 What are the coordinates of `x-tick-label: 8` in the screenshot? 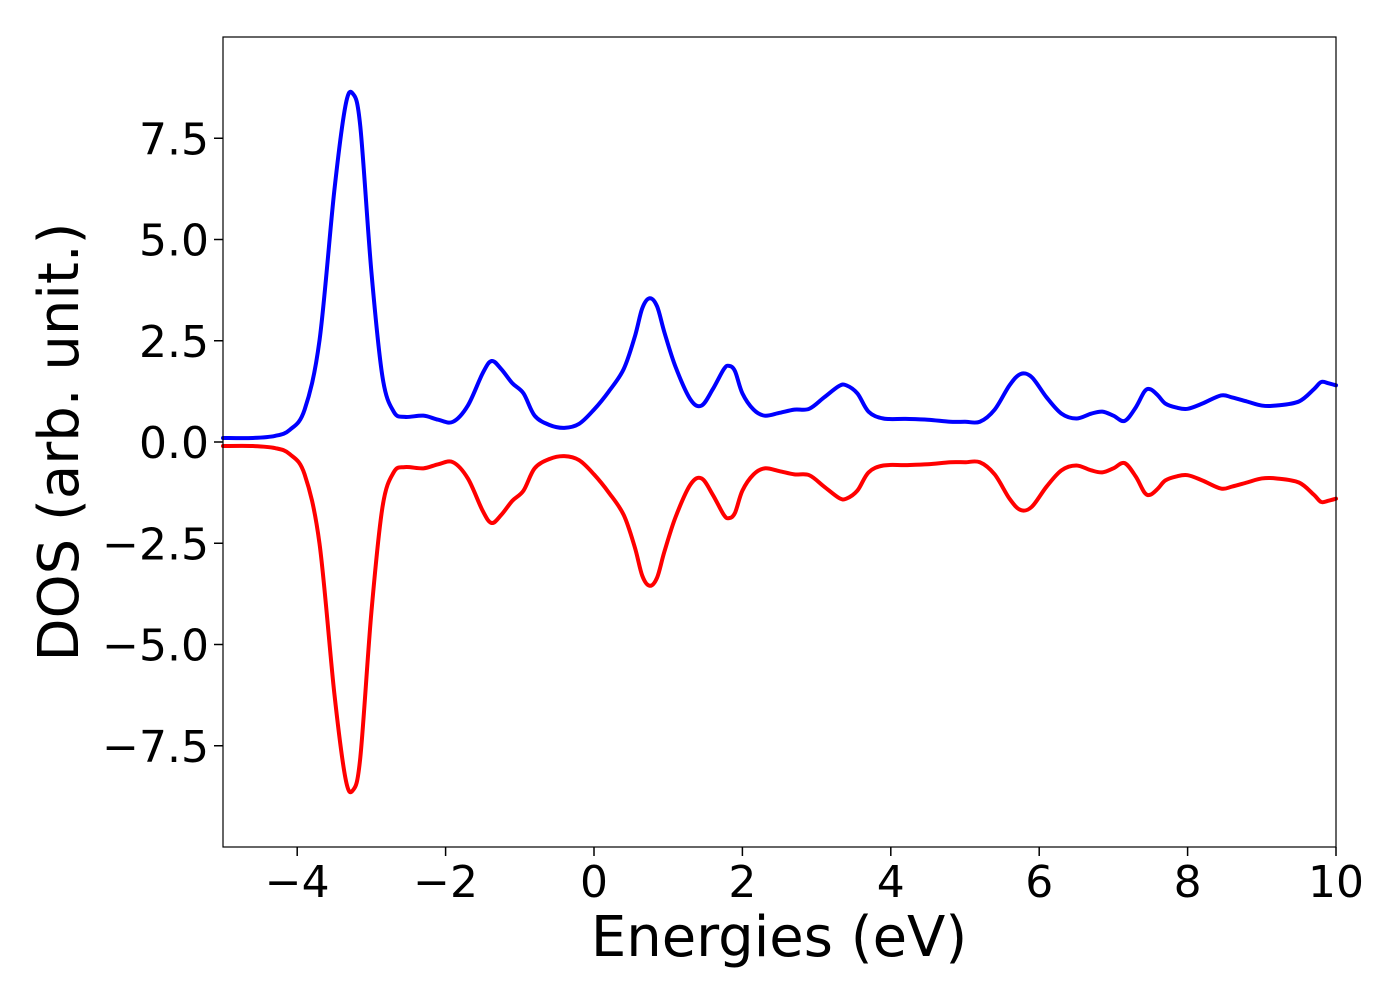 It's located at (1188, 882).